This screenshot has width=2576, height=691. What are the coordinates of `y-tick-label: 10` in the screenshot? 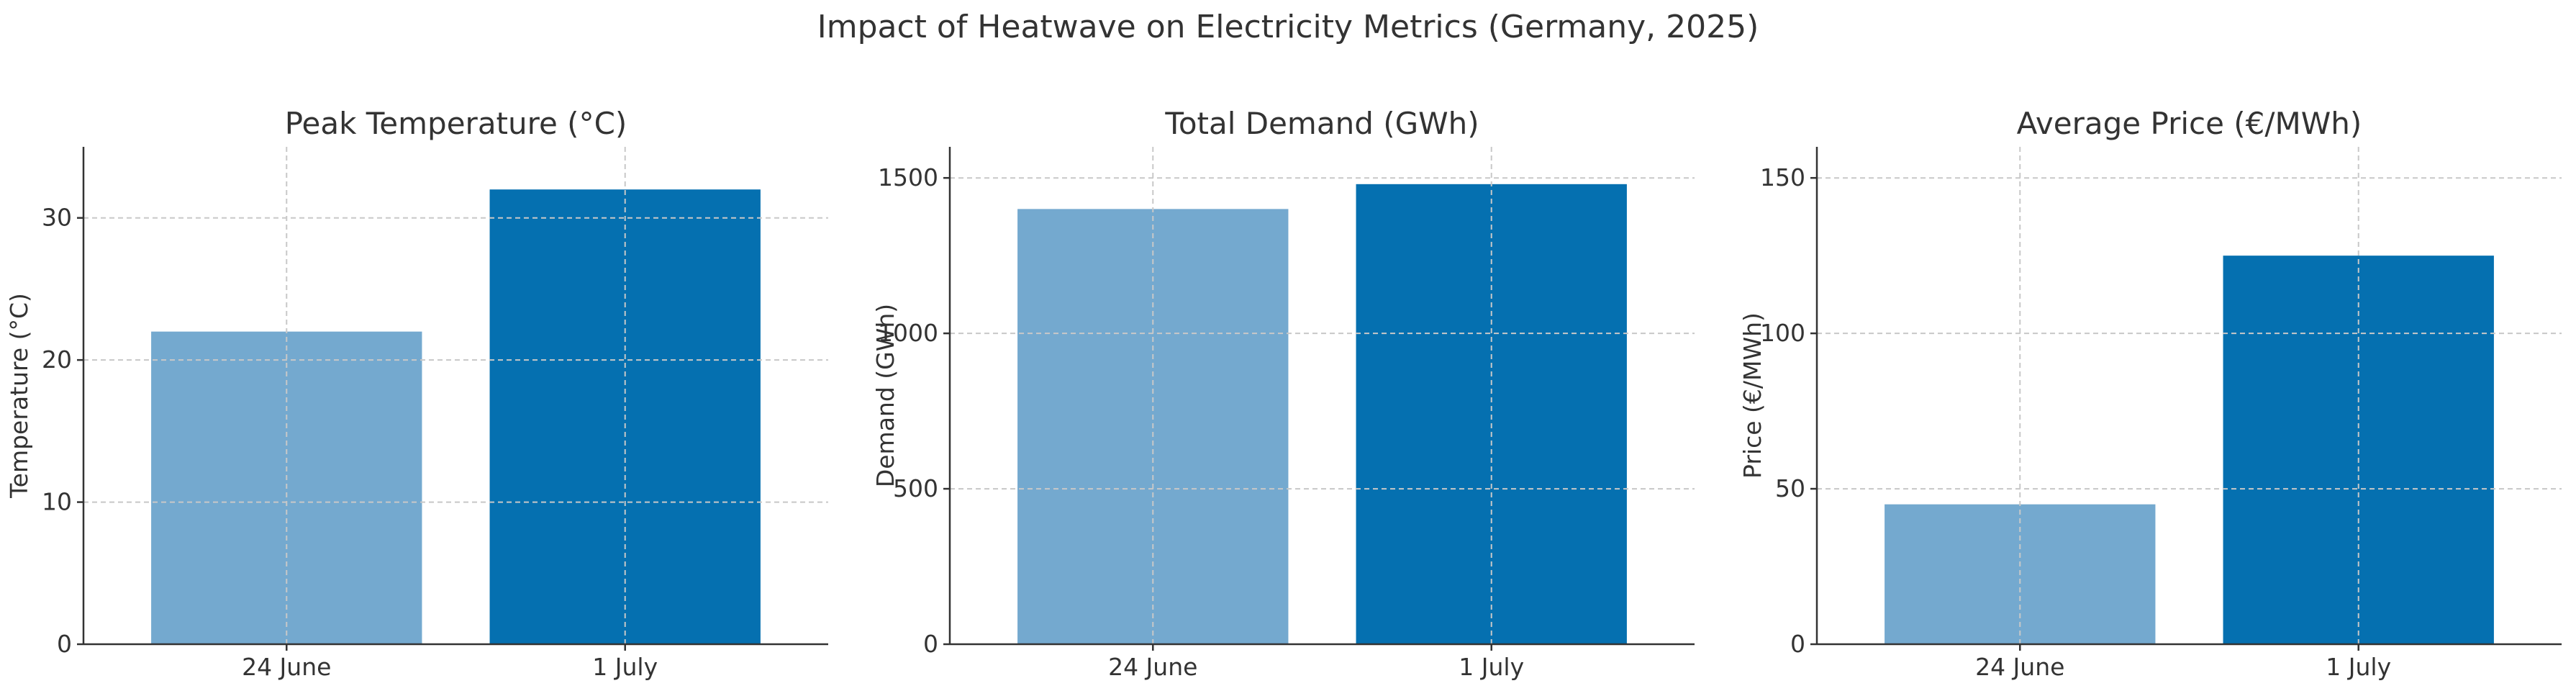 It's located at (57, 502).